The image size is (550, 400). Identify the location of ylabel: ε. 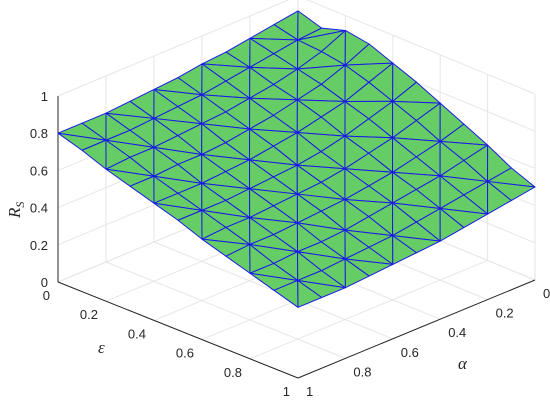
(101, 347).